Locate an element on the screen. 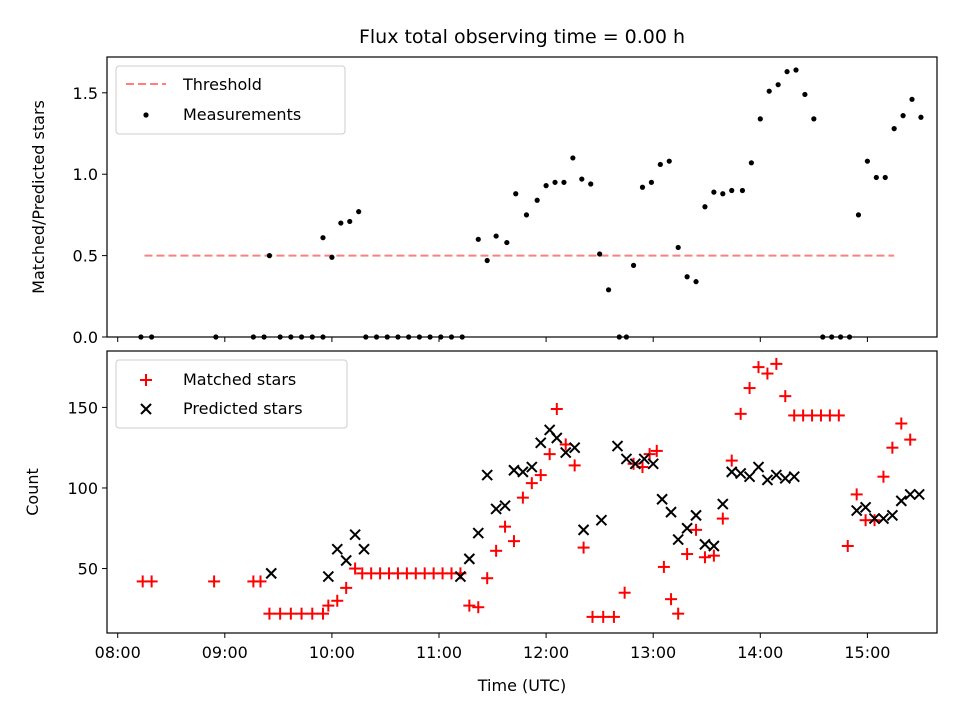  bottom-y-tick-label: 50 is located at coordinates (88, 569).